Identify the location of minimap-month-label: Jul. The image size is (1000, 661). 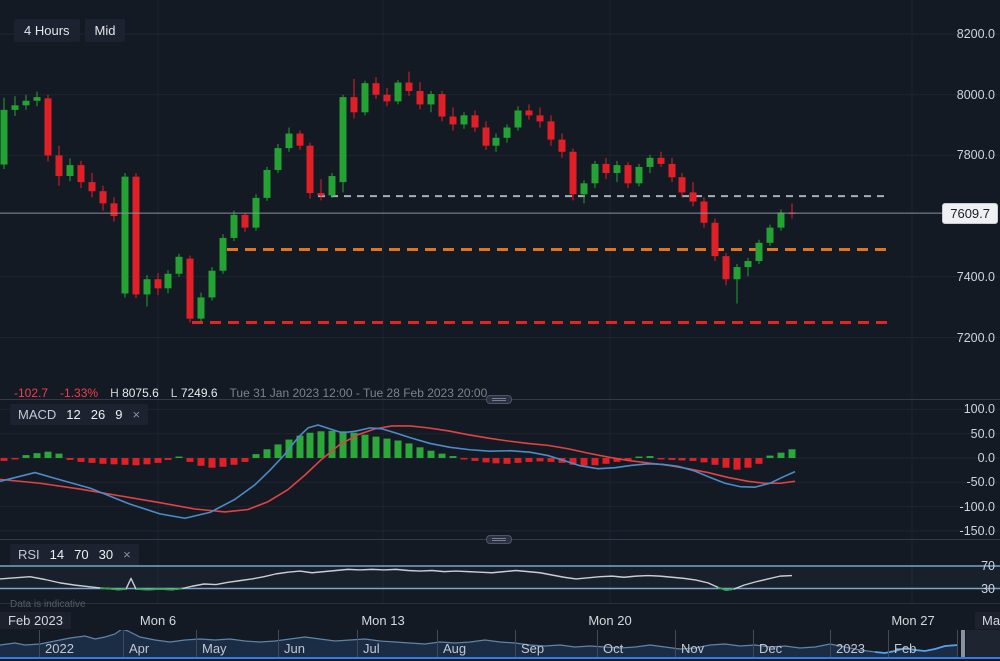
(371, 648).